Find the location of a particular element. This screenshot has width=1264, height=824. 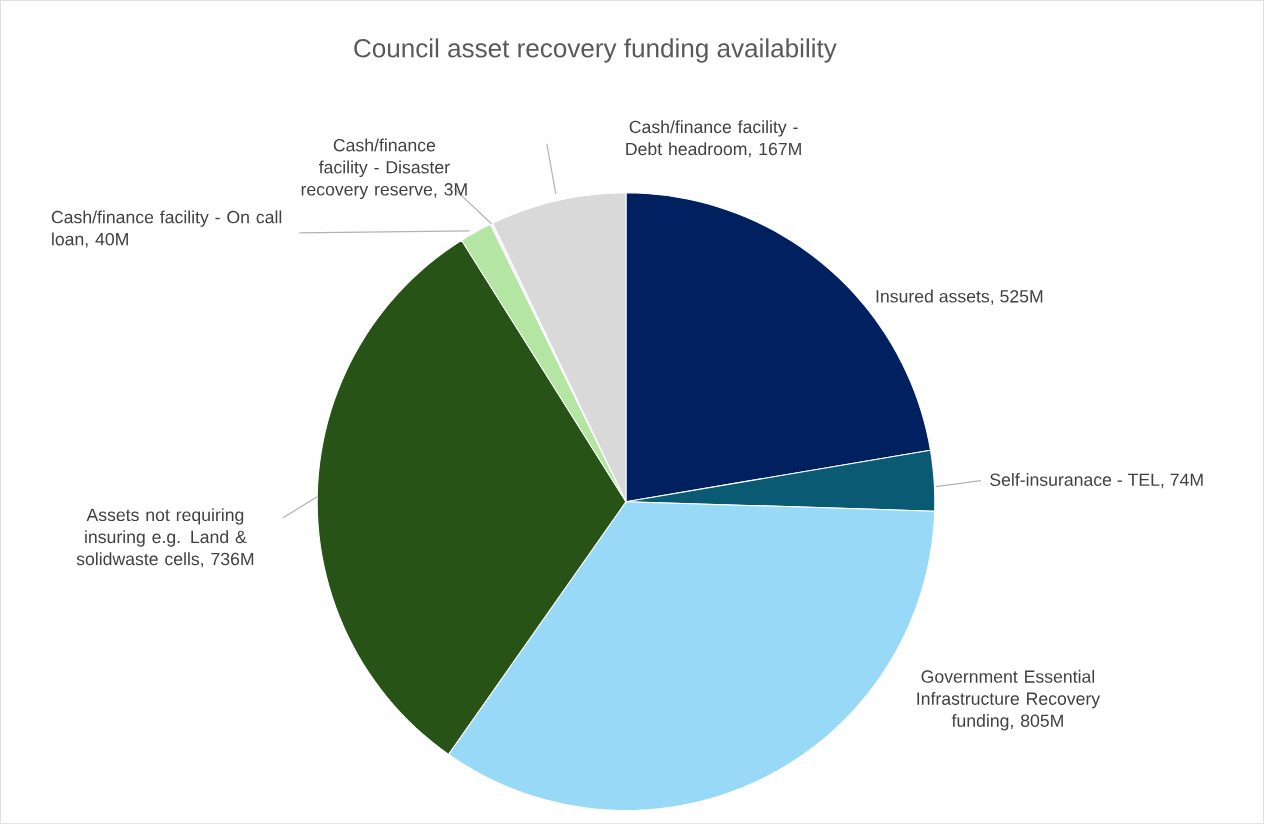

slice-label: Cash/finance facility - On call loan, 40M is located at coordinates (166, 229).